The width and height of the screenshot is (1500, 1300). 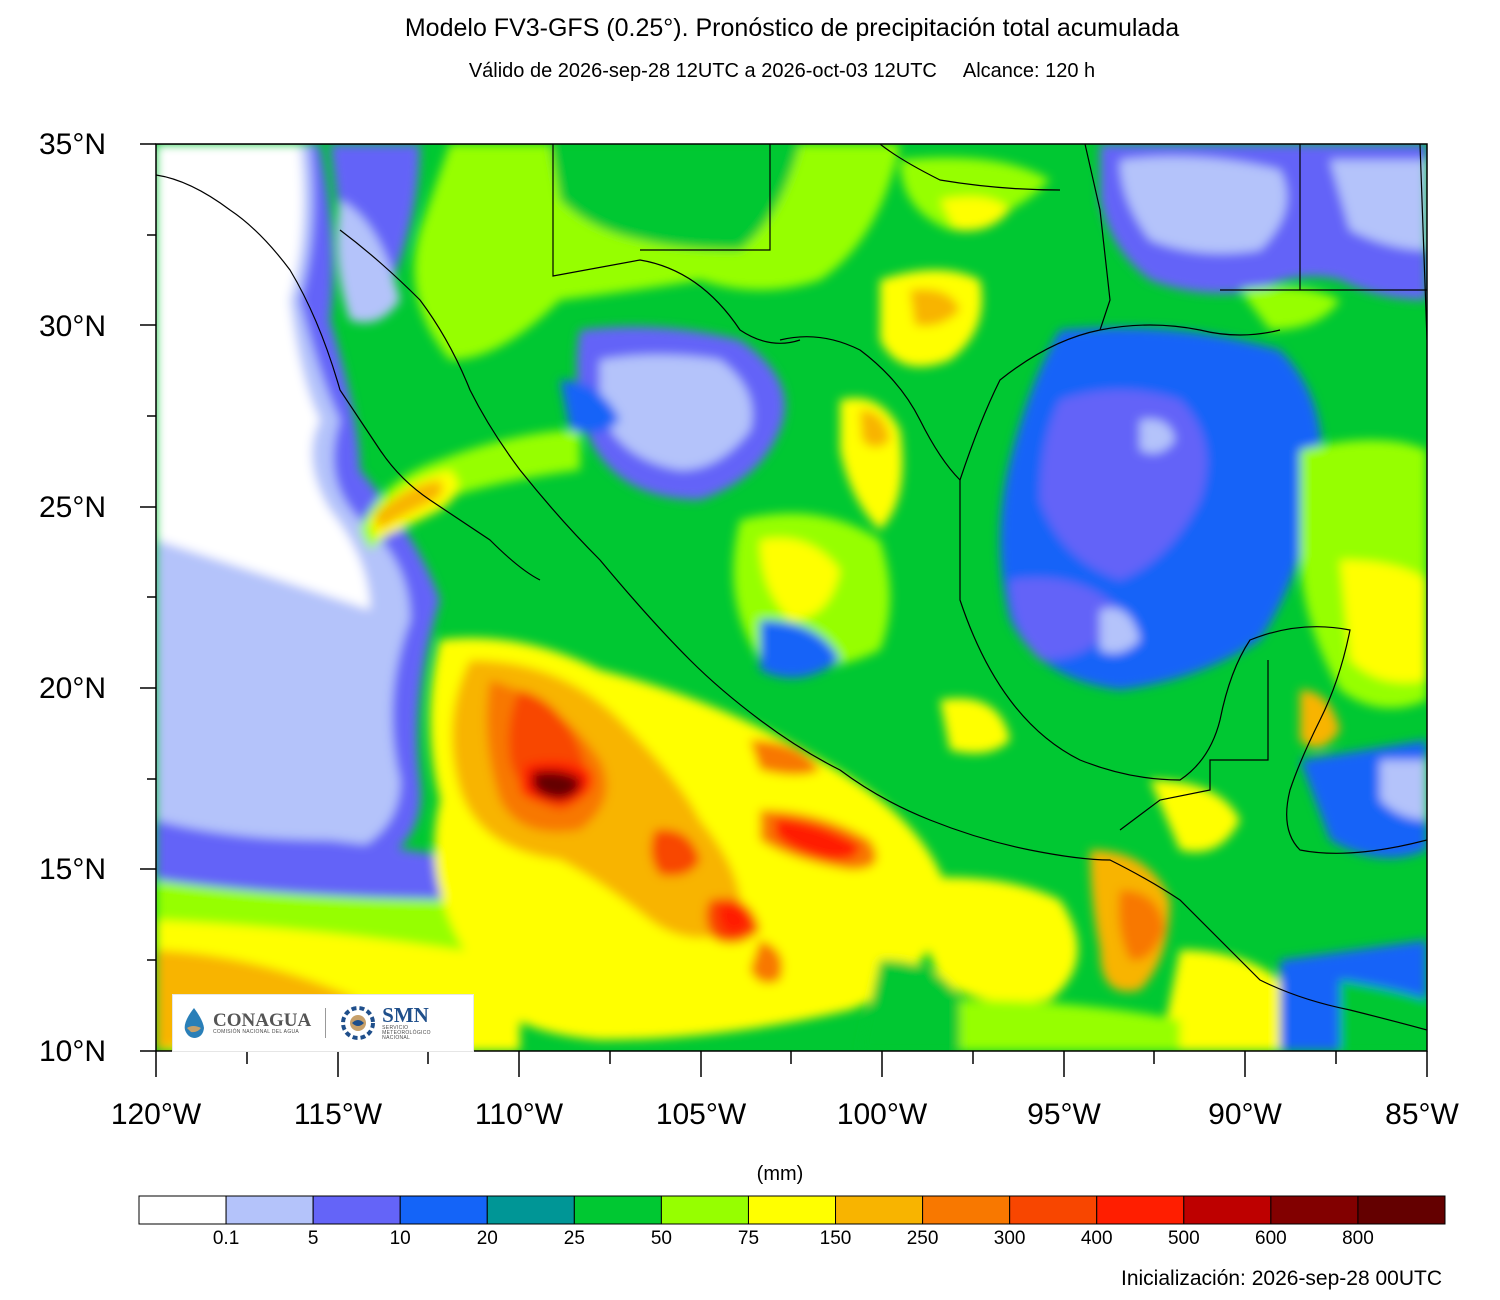 What do you see at coordinates (1358, 1238) in the screenshot?
I see `colorbar-tick-label: 800` at bounding box center [1358, 1238].